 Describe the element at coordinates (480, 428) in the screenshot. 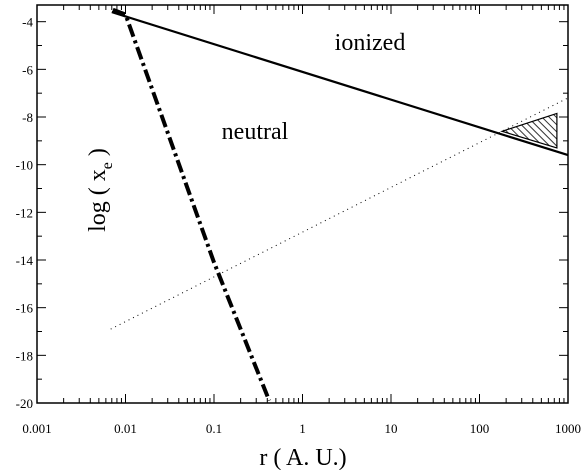

I see `x-tick-label: 100` at that location.